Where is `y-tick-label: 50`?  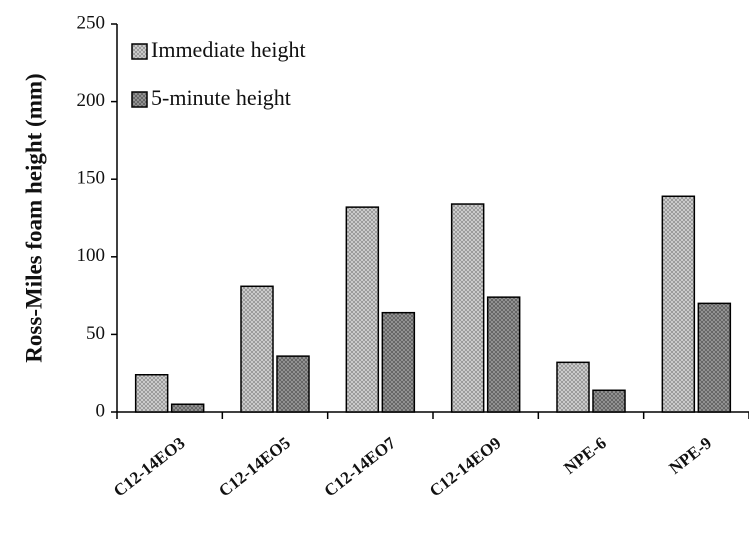 y-tick-label: 50 is located at coordinates (95, 333).